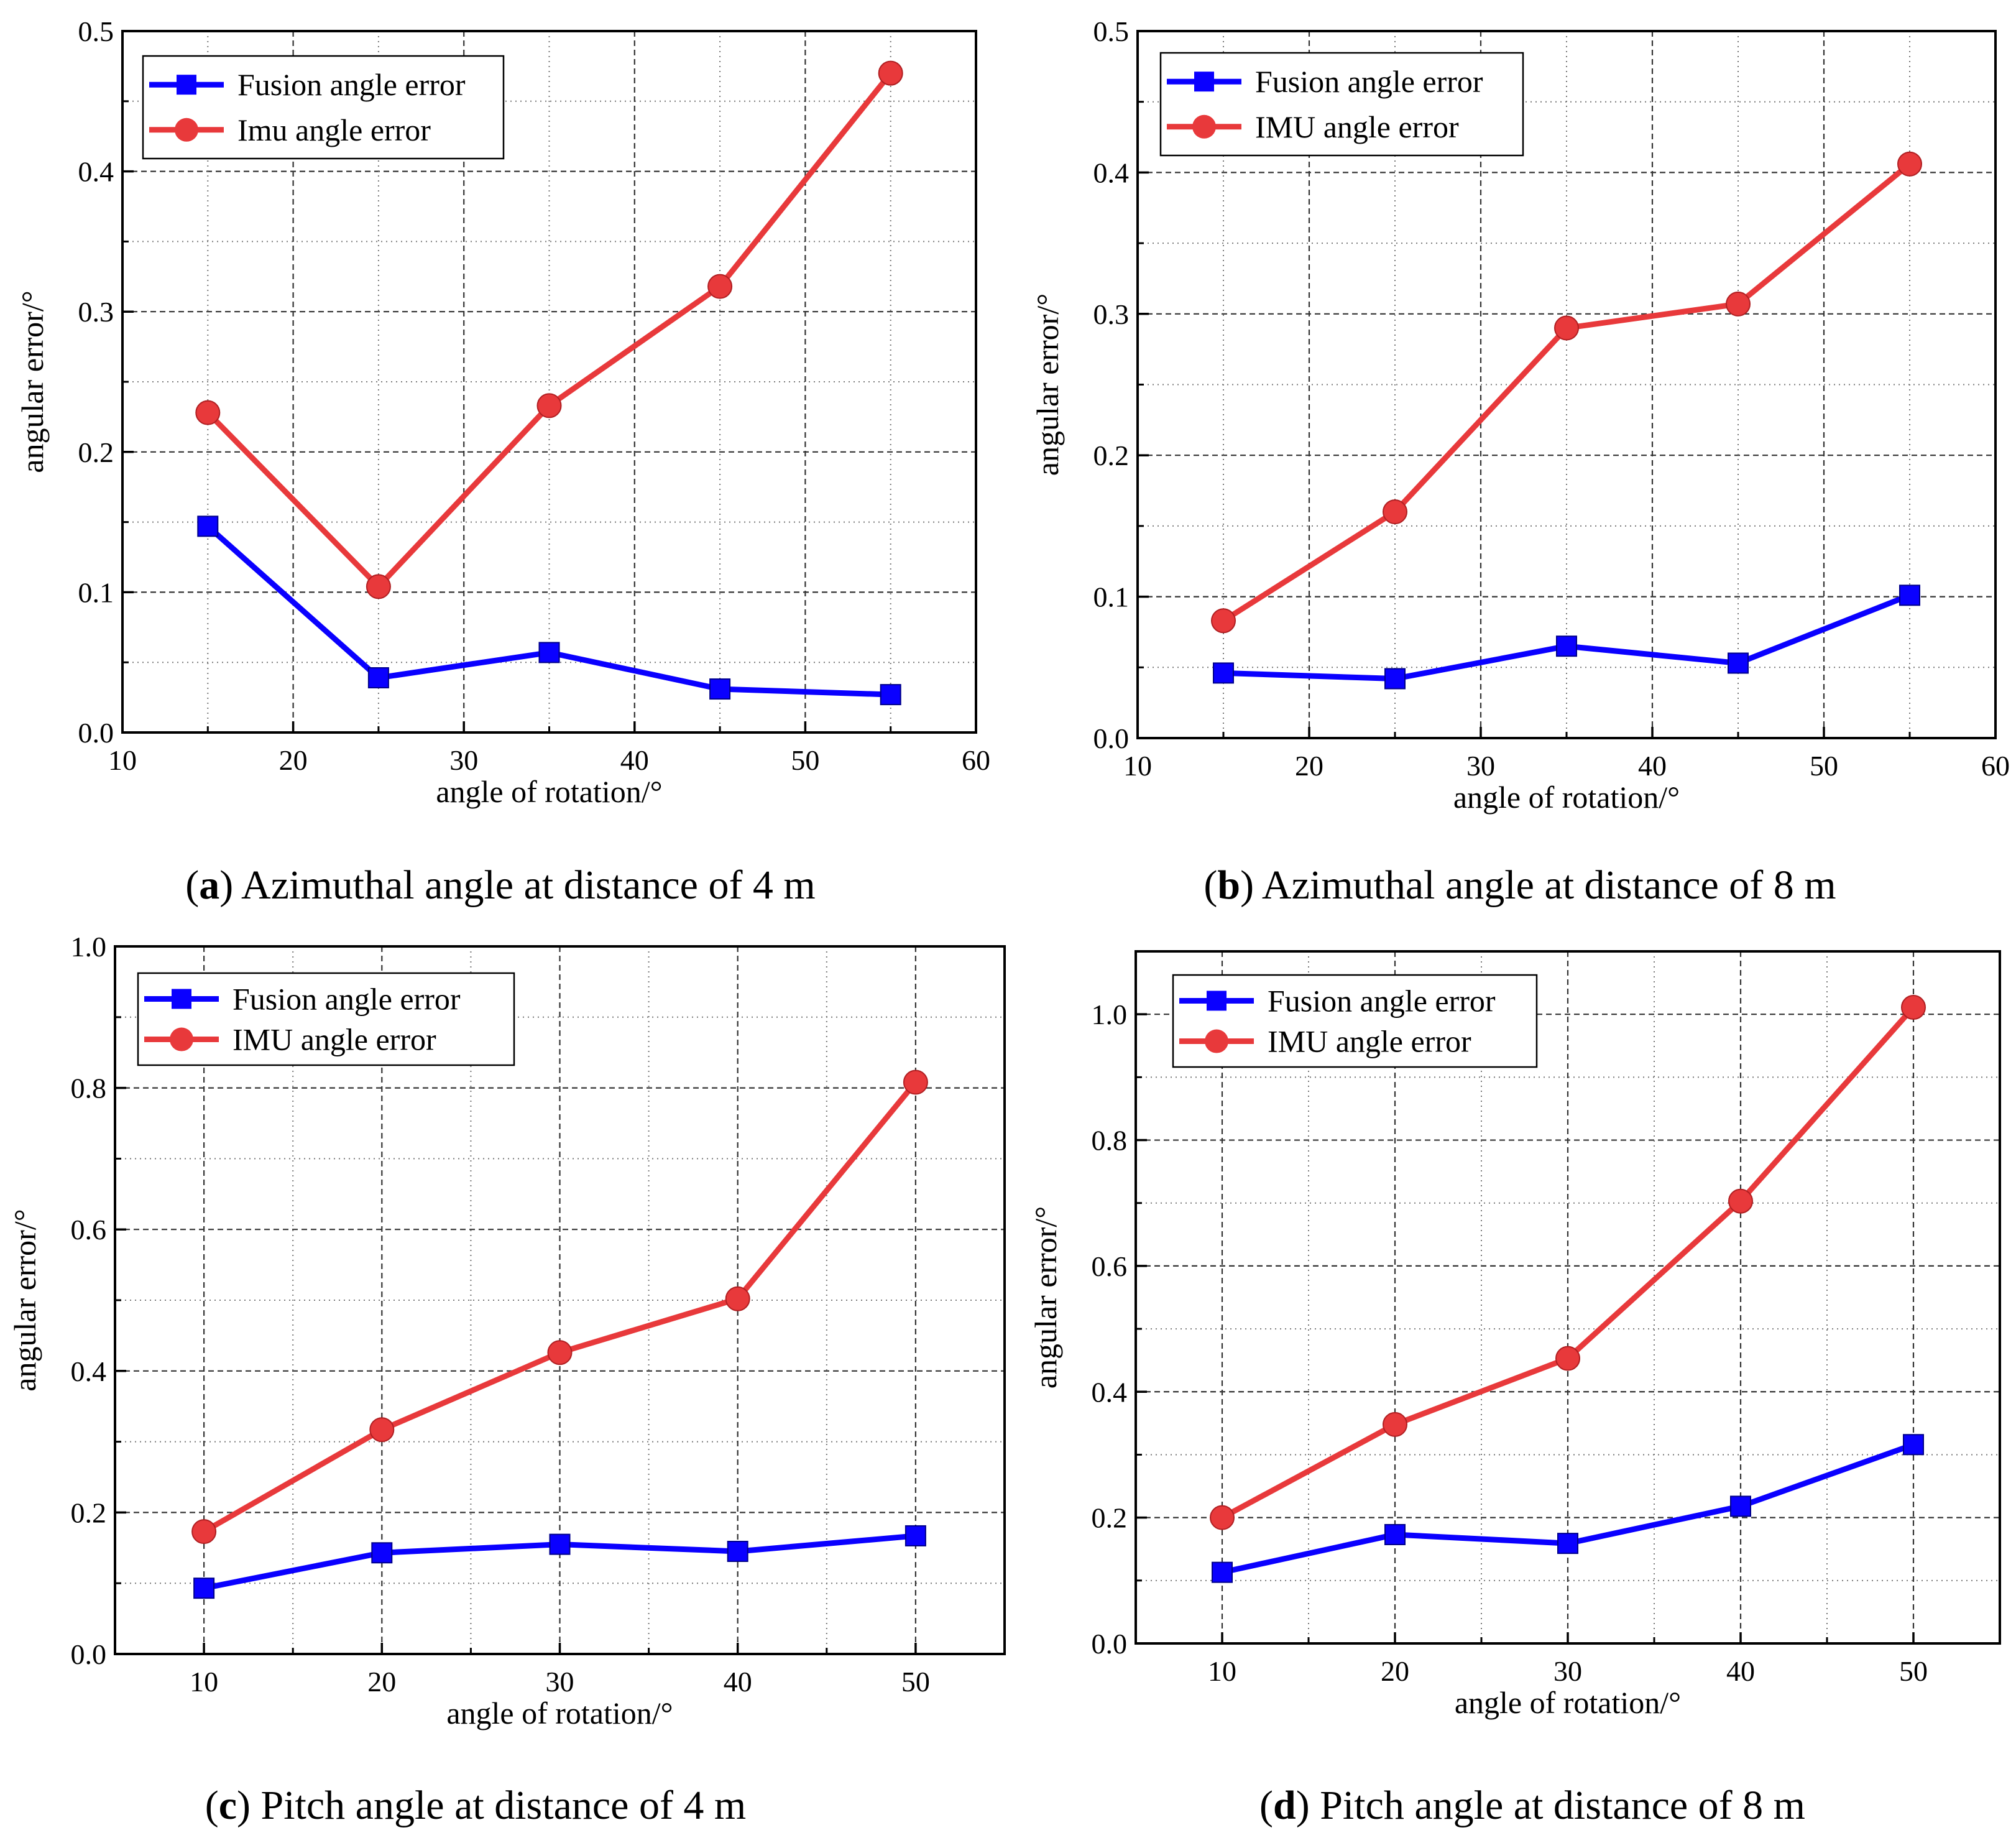  Describe the element at coordinates (1567, 393) in the screenshot. I see `series-line` at that location.